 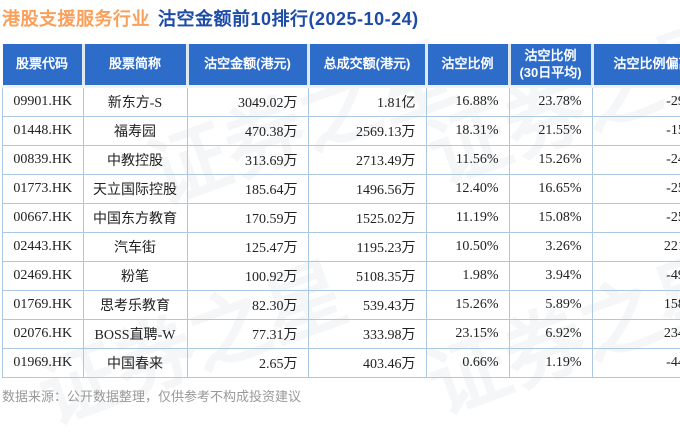 What do you see at coordinates (636, 363) in the screenshot?
I see `table-cell: -44.52%` at bounding box center [636, 363].